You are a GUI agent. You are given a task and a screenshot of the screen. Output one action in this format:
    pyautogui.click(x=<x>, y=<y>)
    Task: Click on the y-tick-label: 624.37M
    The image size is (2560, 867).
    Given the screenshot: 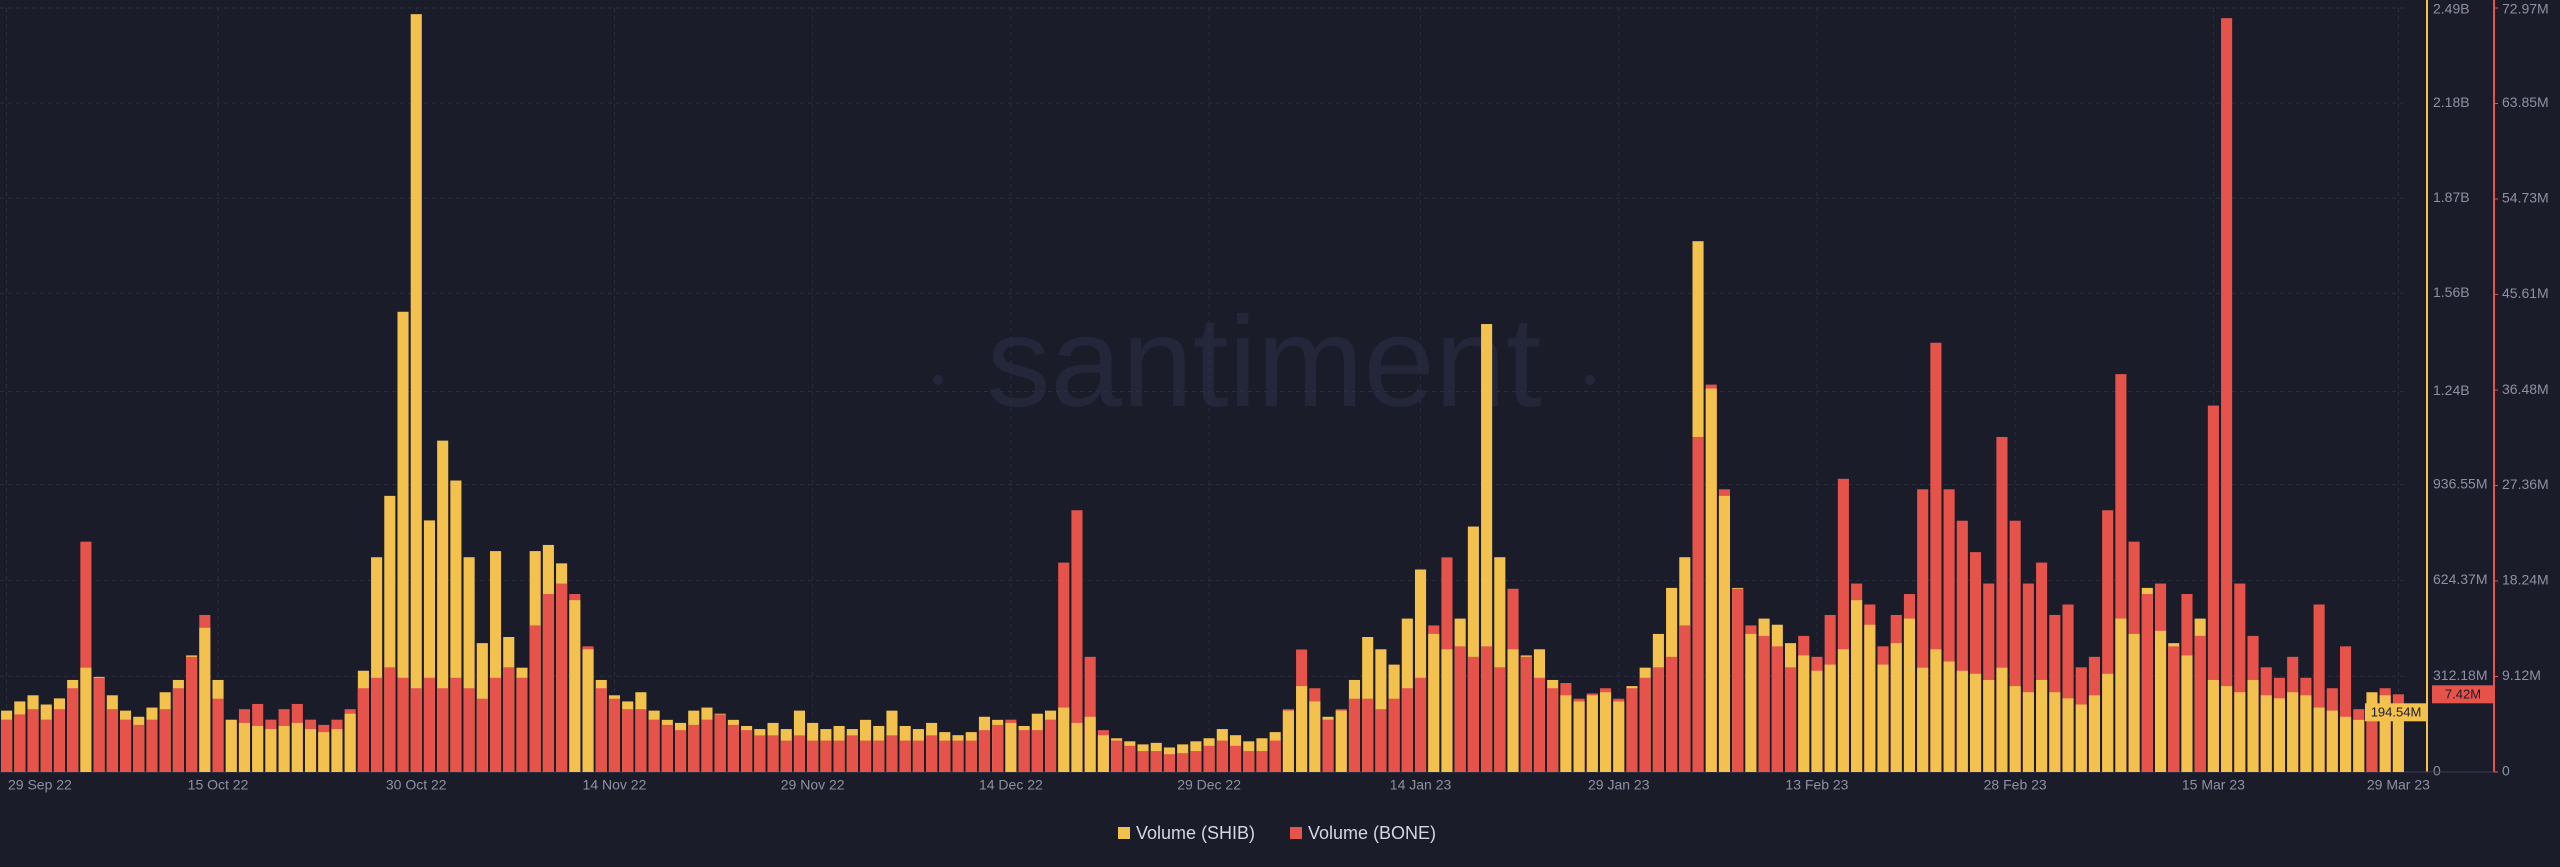 What is the action you would take?
    pyautogui.click(x=2460, y=579)
    